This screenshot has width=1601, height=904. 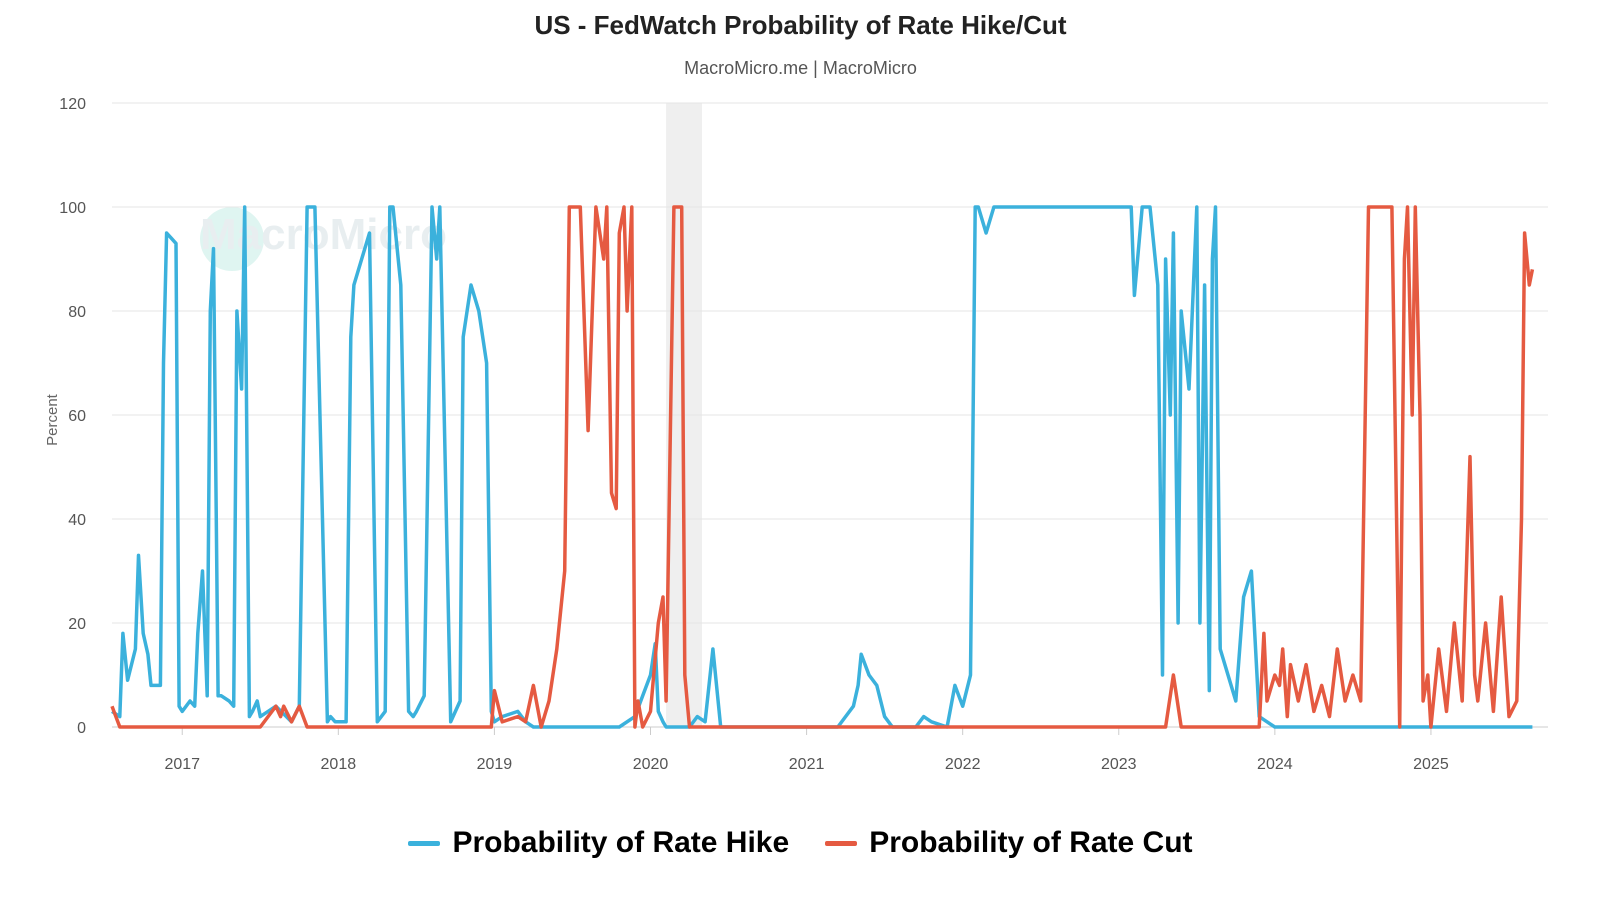 What do you see at coordinates (1275, 764) in the screenshot?
I see `x-tick-label: 2024` at bounding box center [1275, 764].